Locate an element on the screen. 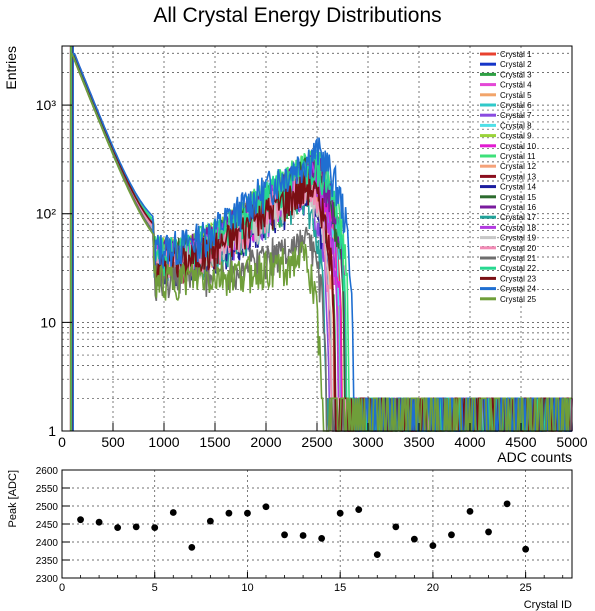 Image resolution: width=595 pixels, height=611 pixels. y-tick-label: 2500 is located at coordinates (47, 507).